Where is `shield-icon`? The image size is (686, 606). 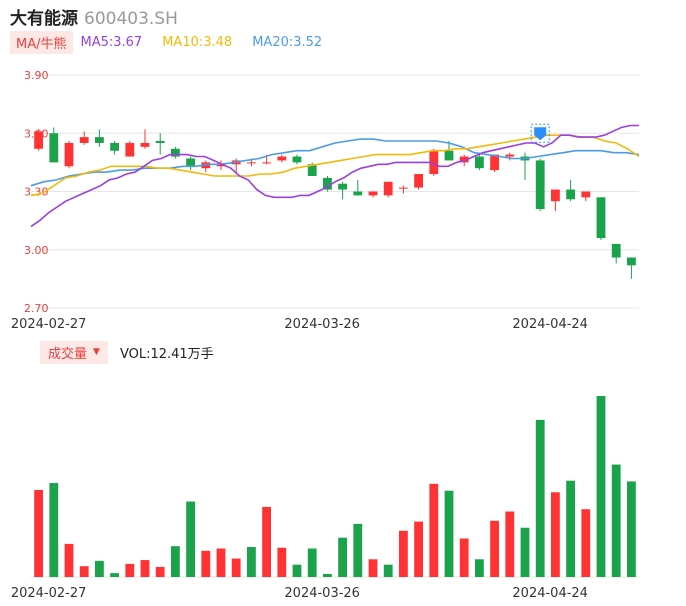
shield-icon is located at coordinates (540, 134).